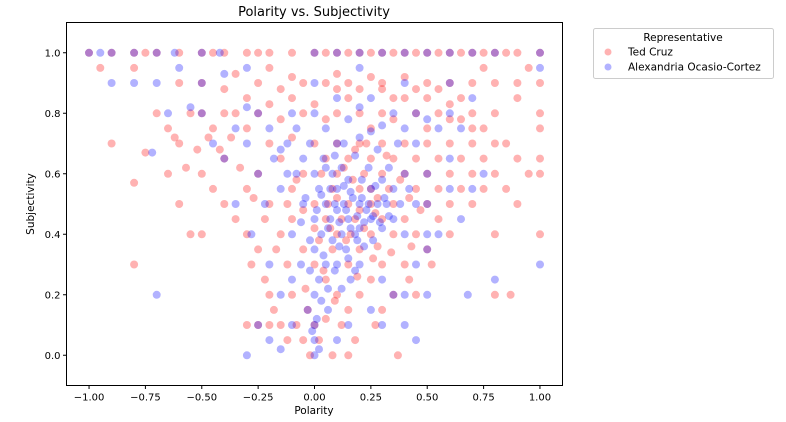  Describe the element at coordinates (540, 398) in the screenshot. I see `x-tick-label: 1.00` at that location.